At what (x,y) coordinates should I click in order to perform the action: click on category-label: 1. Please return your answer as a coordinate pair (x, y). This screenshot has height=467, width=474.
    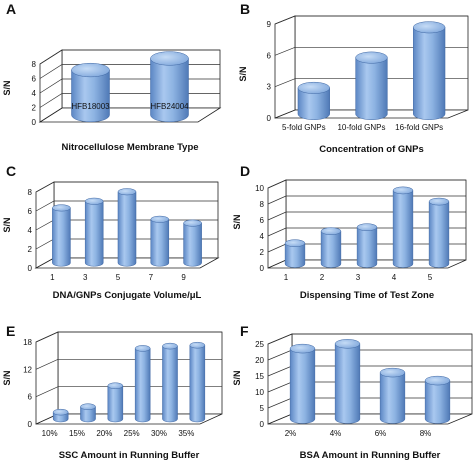
    Looking at the image, I should click on (52, 277).